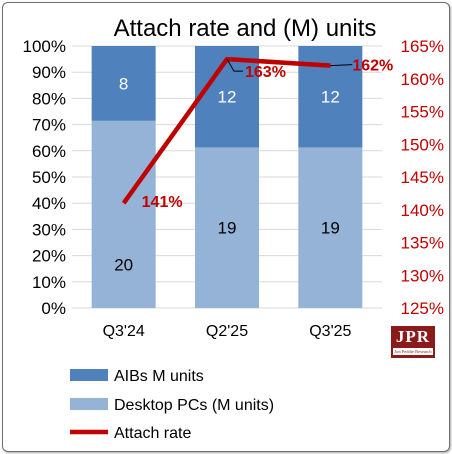 This screenshot has height=454, width=452. I want to click on y-right-tick-label: 160%, so click(422, 79).